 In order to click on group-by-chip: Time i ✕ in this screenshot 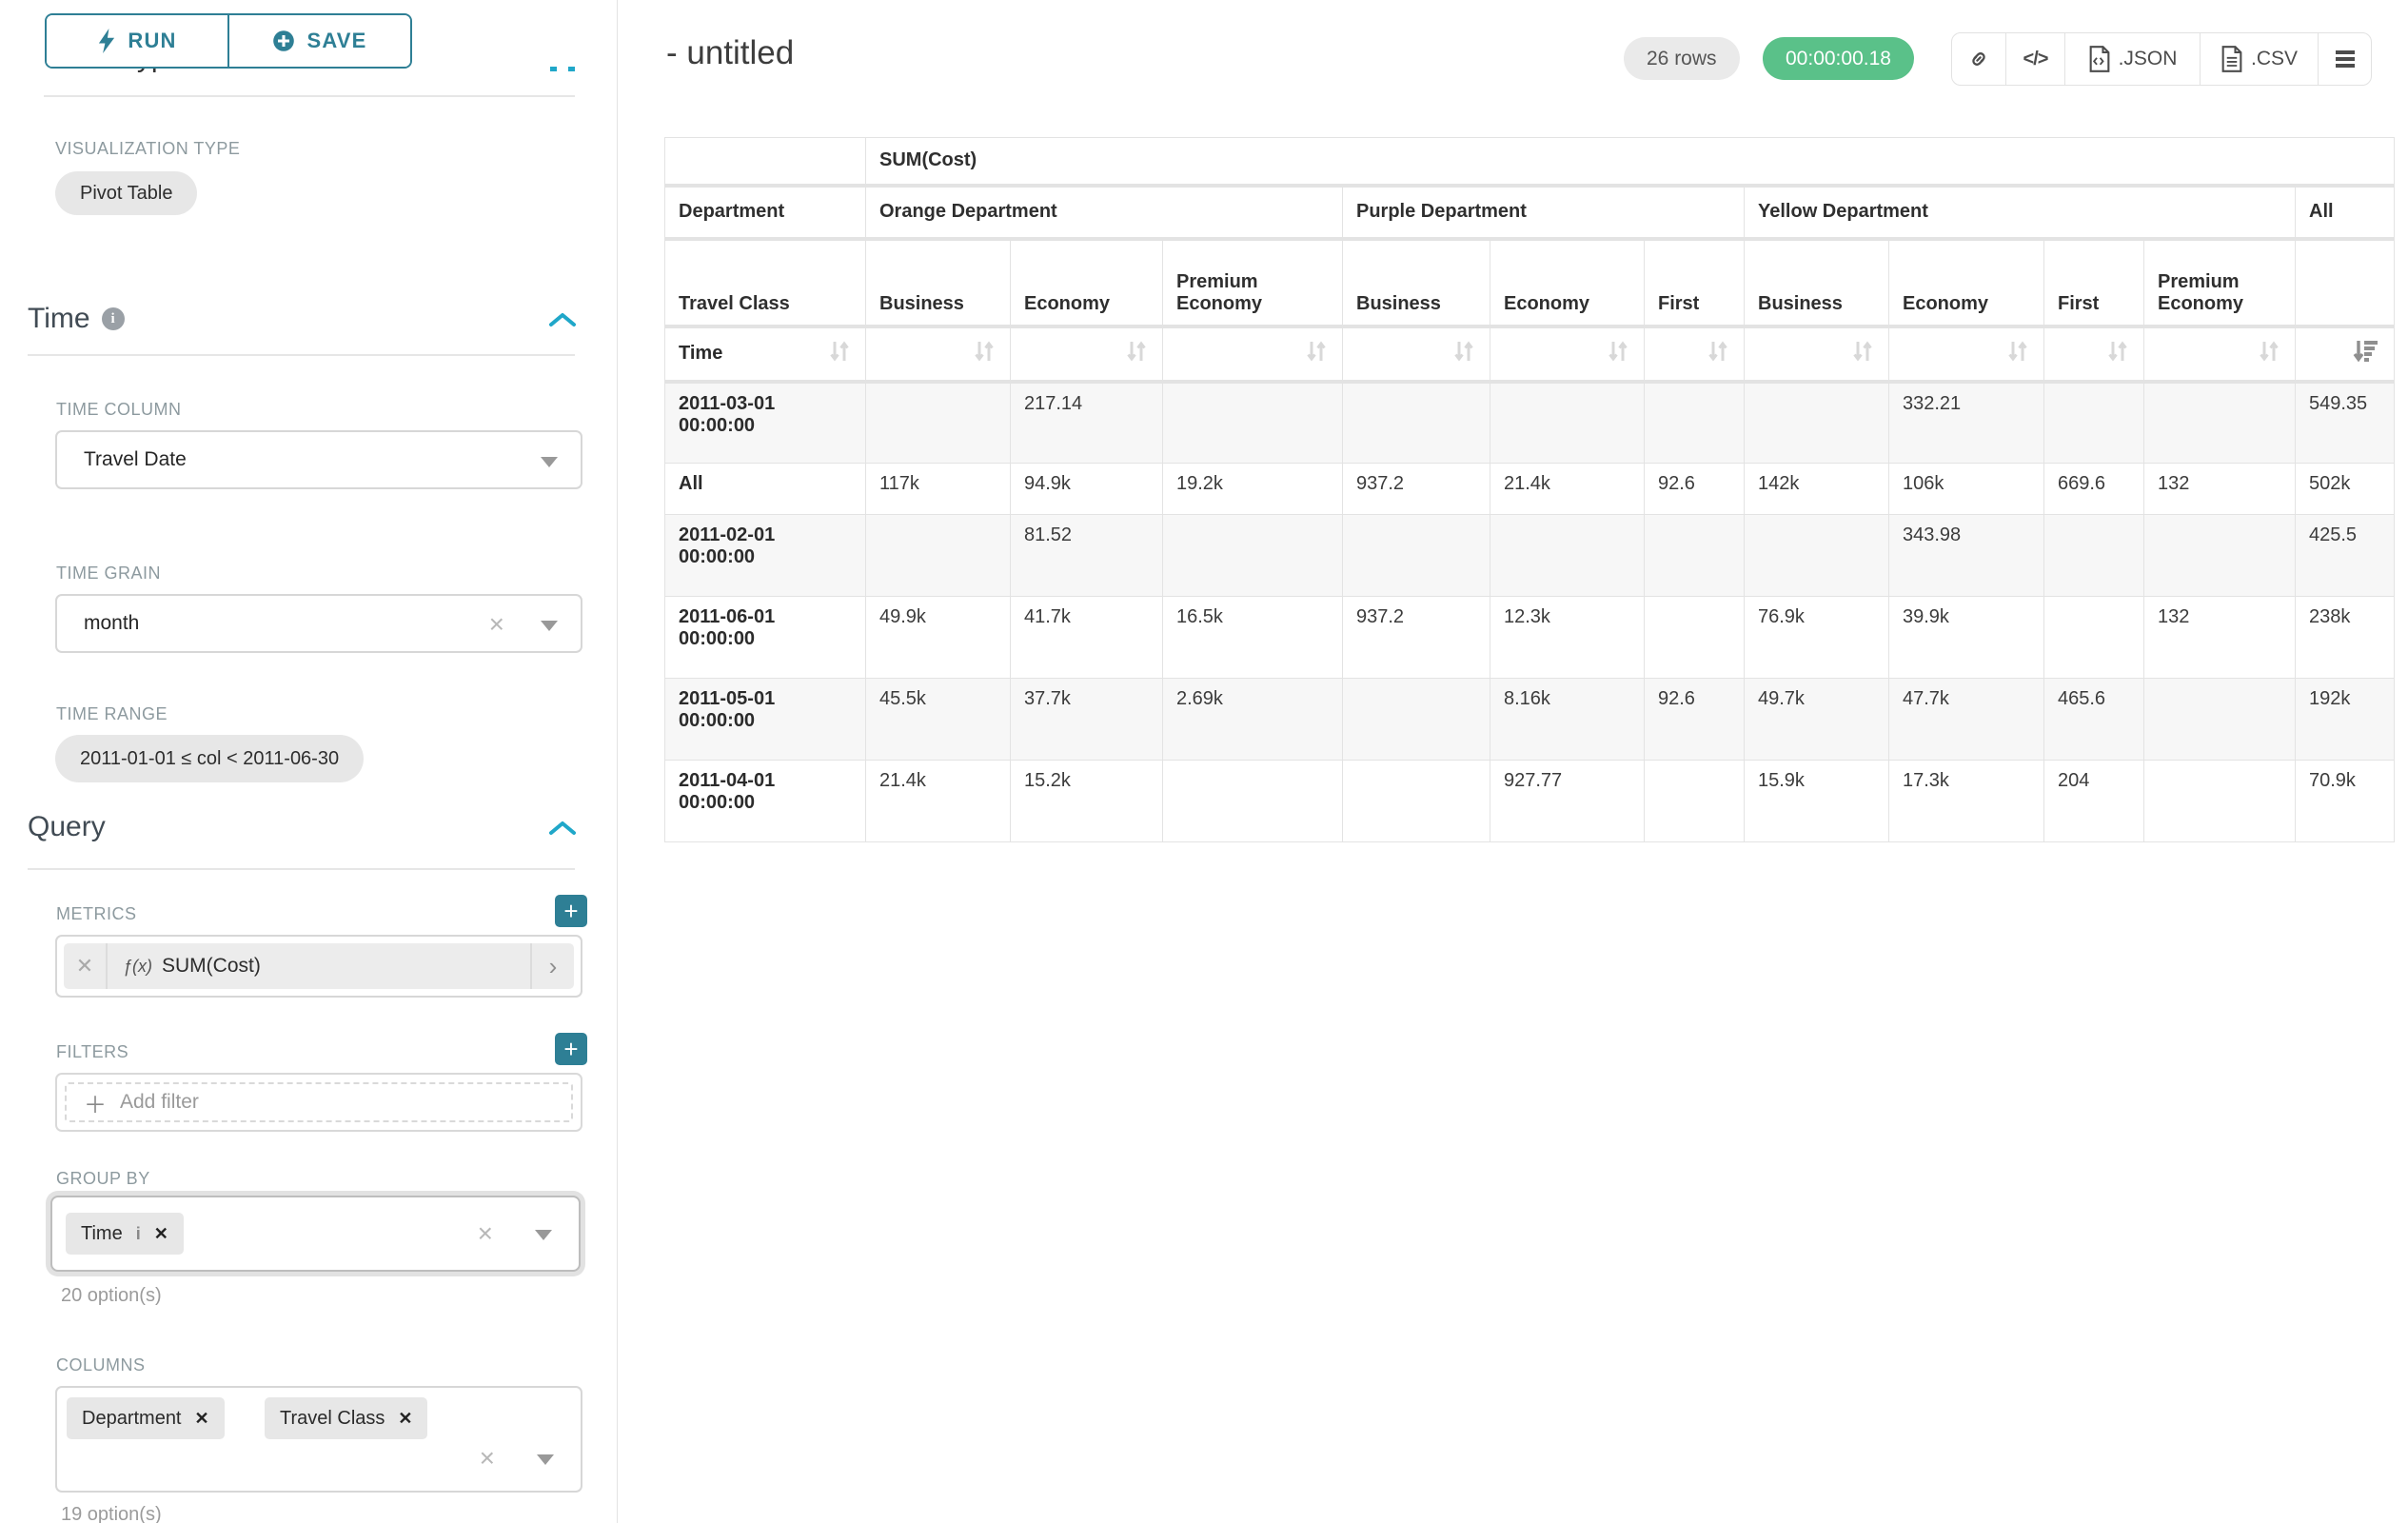, I will do `click(125, 1234)`.